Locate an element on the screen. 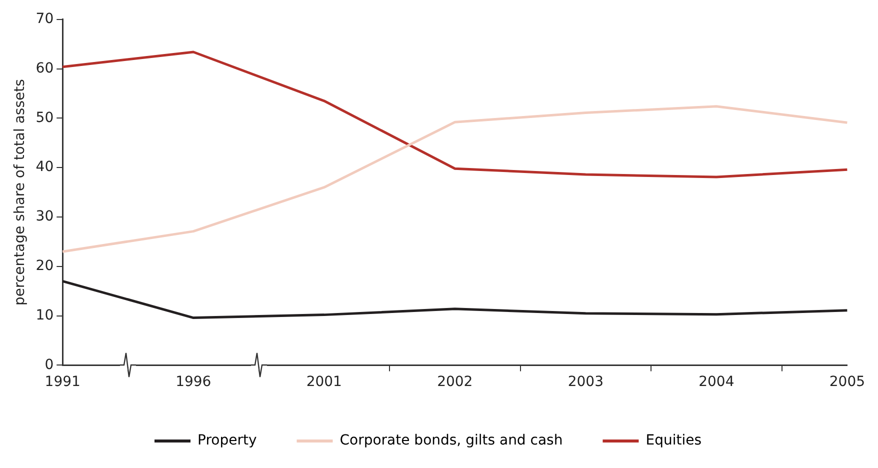 The height and width of the screenshot is (468, 878). x-tick-label: 1991 is located at coordinates (62, 382).